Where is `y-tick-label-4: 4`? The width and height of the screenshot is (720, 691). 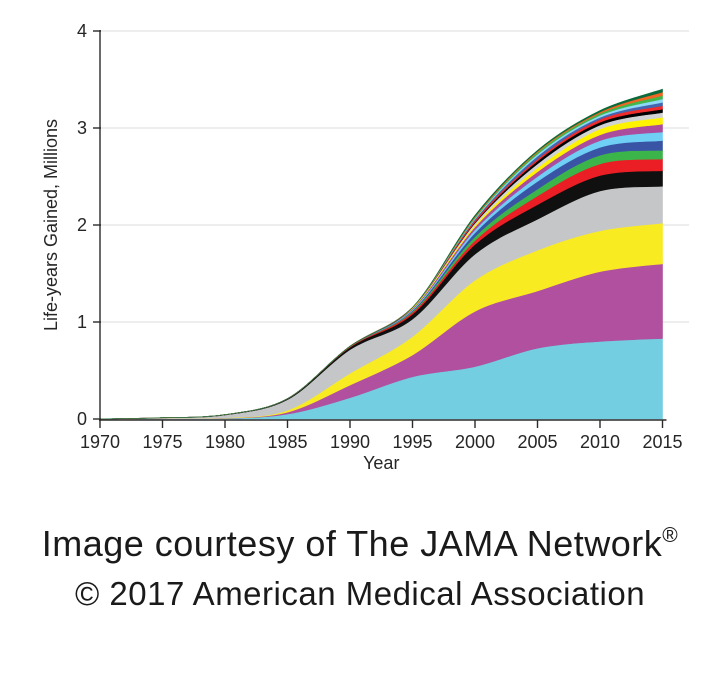
y-tick-label-4: 4 is located at coordinates (82, 31).